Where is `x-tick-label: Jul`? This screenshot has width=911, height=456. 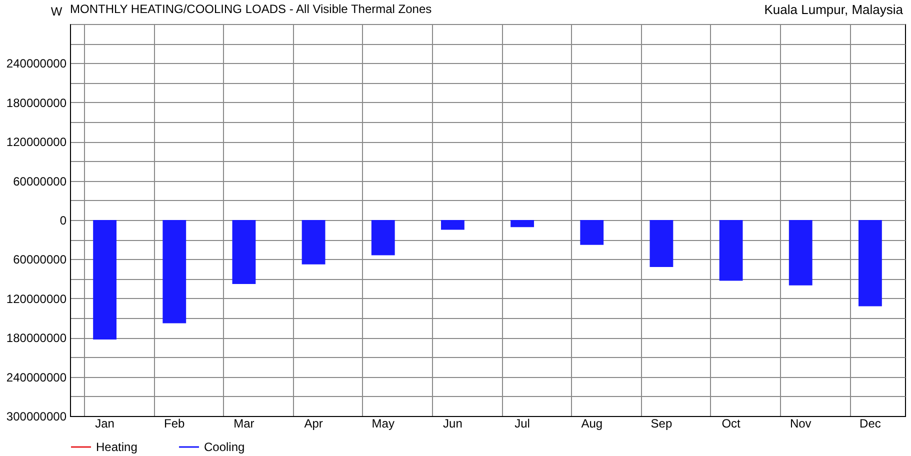
x-tick-label: Jul is located at coordinates (522, 423).